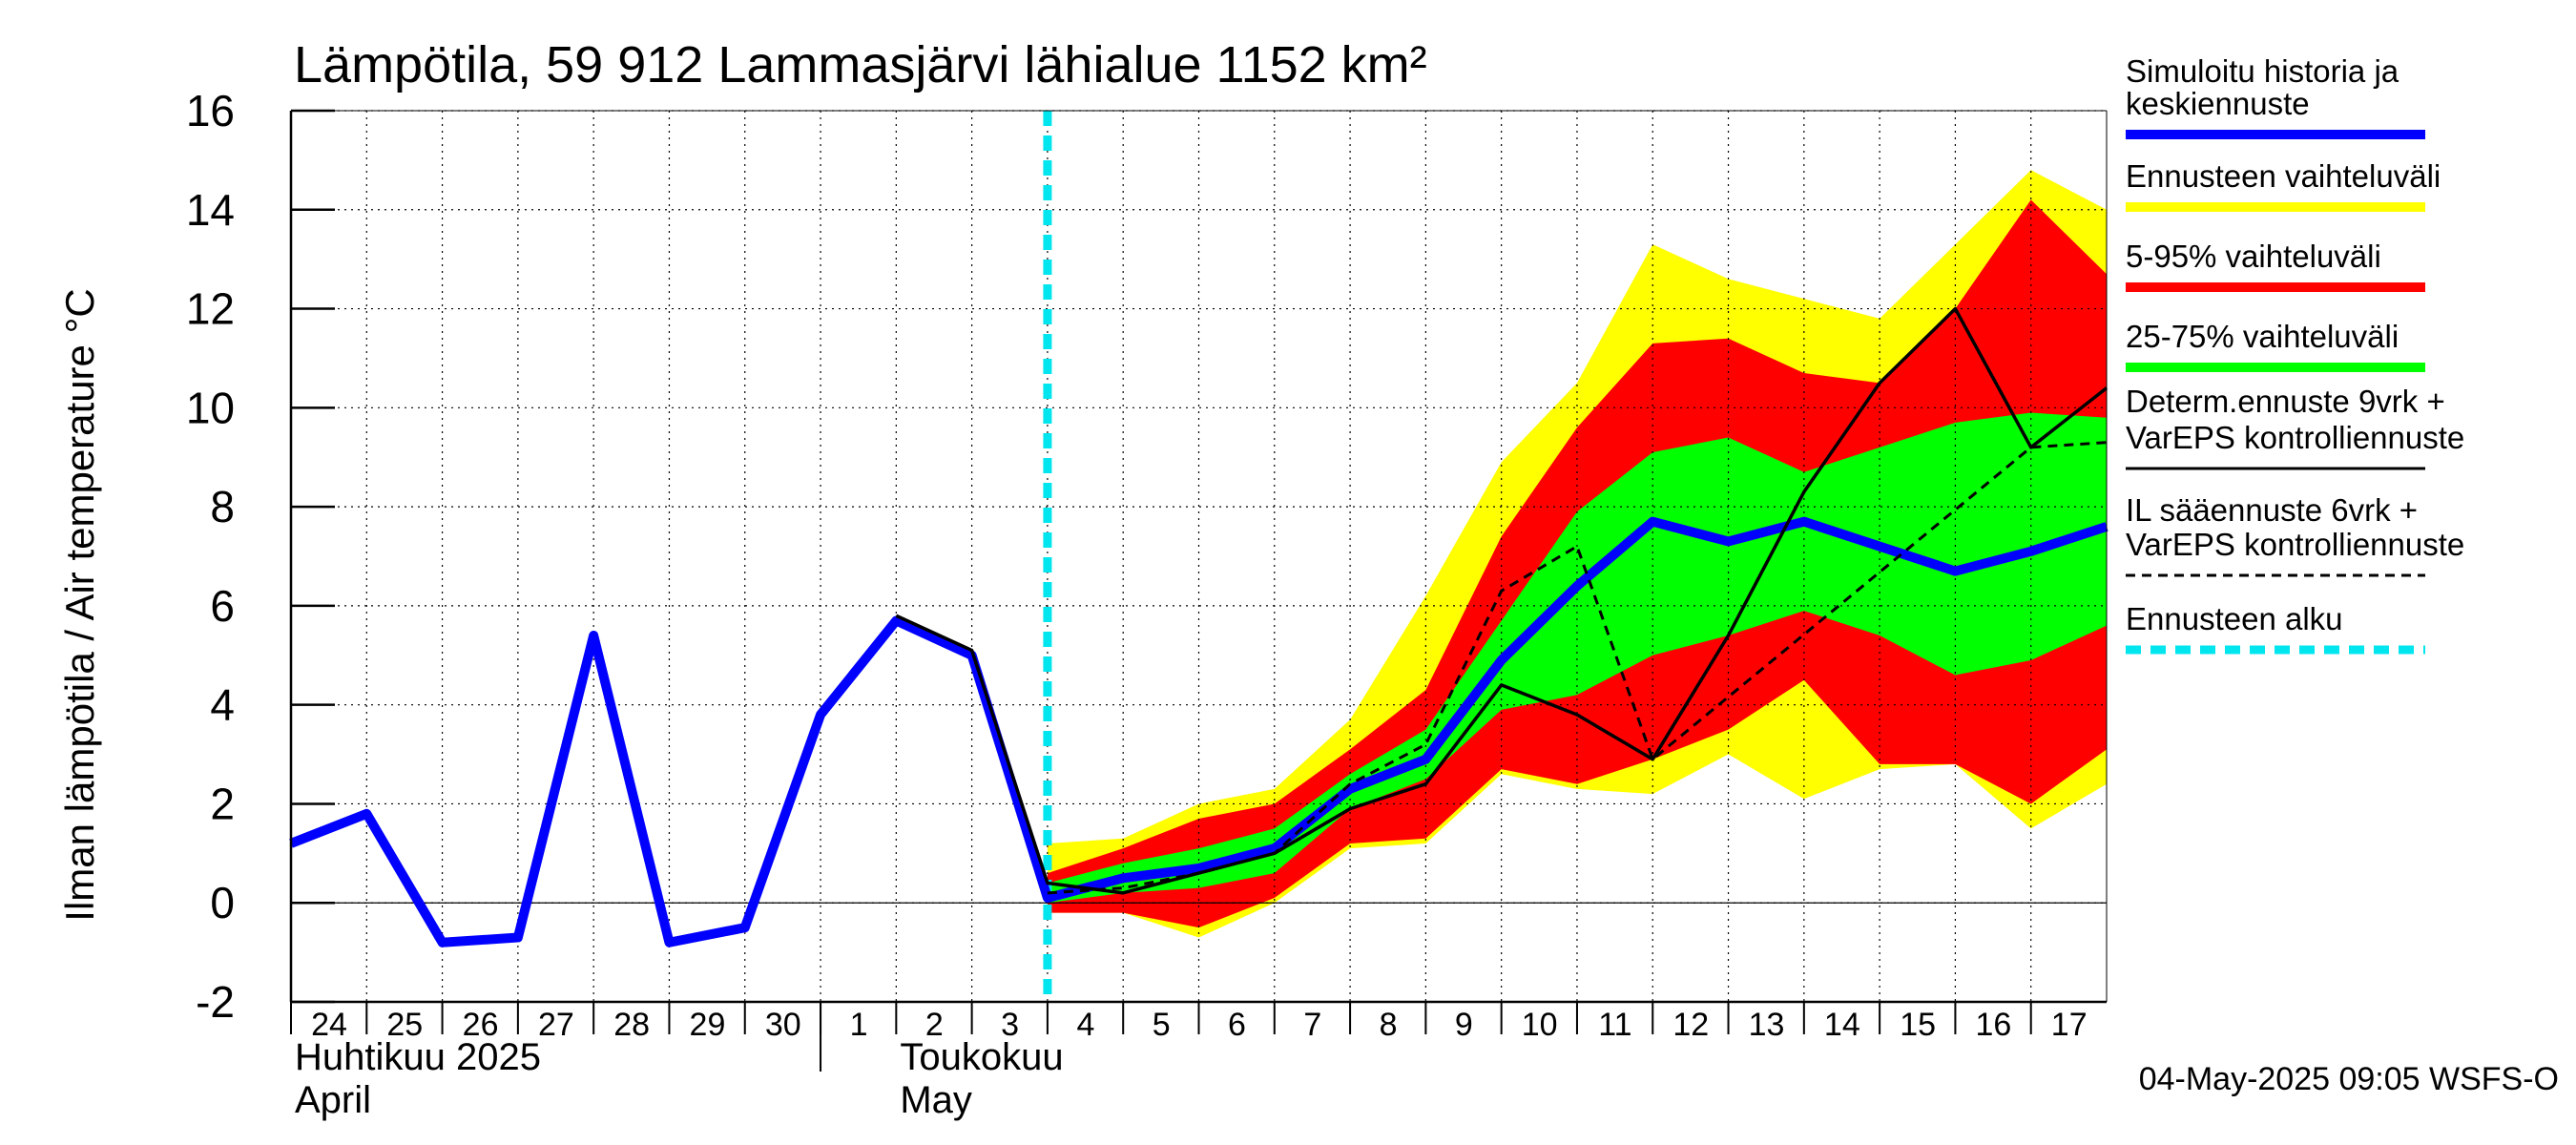  What do you see at coordinates (934, 1025) in the screenshot?
I see `x-tick-label: 2` at bounding box center [934, 1025].